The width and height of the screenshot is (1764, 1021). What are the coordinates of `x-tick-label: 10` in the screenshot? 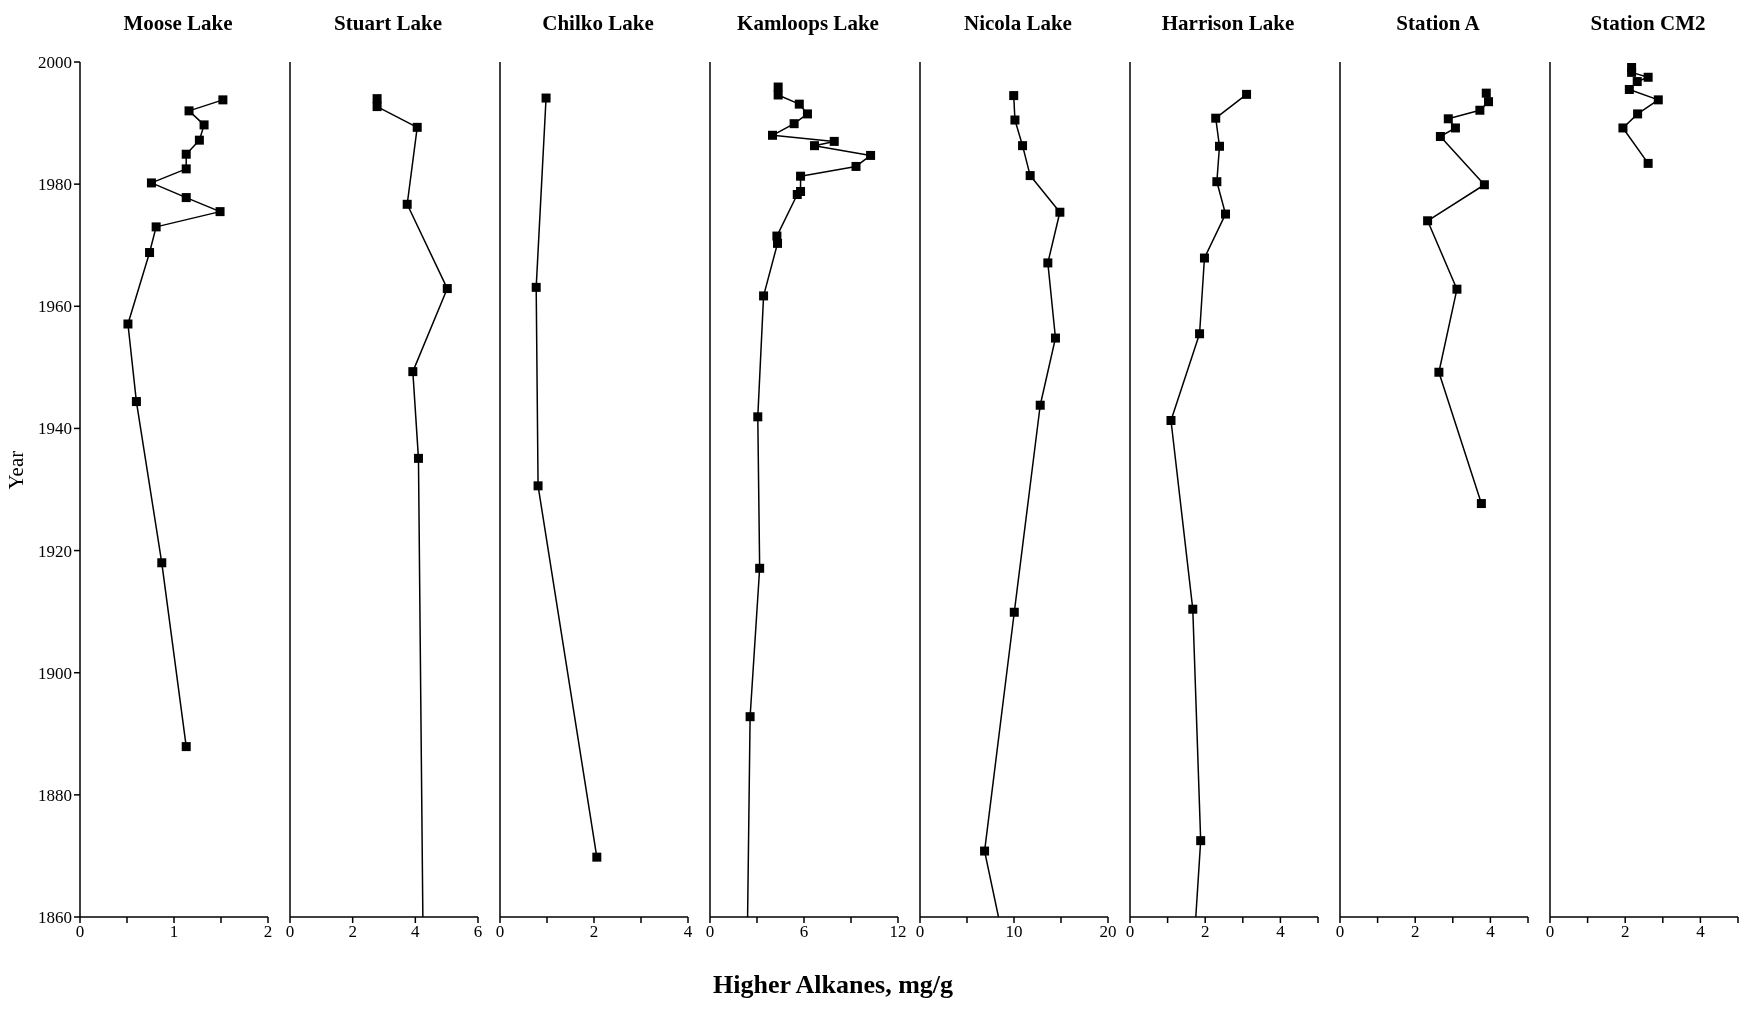 It's located at (1014, 932).